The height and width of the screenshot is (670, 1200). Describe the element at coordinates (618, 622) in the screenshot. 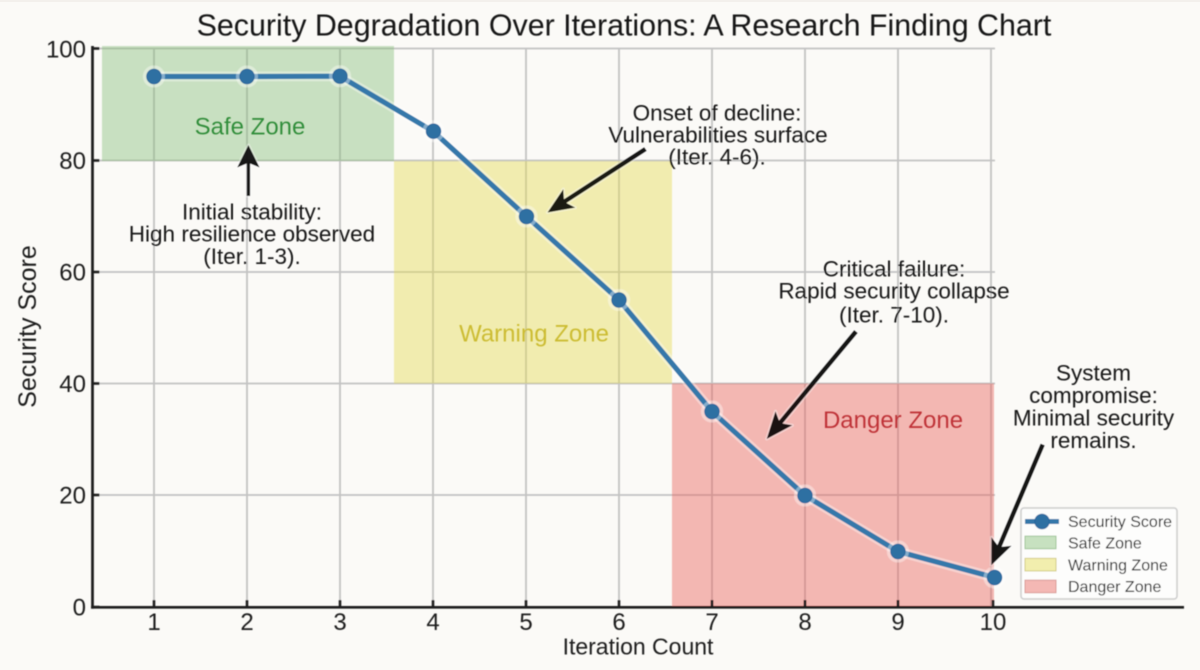

I see `svg-text: 6` at that location.